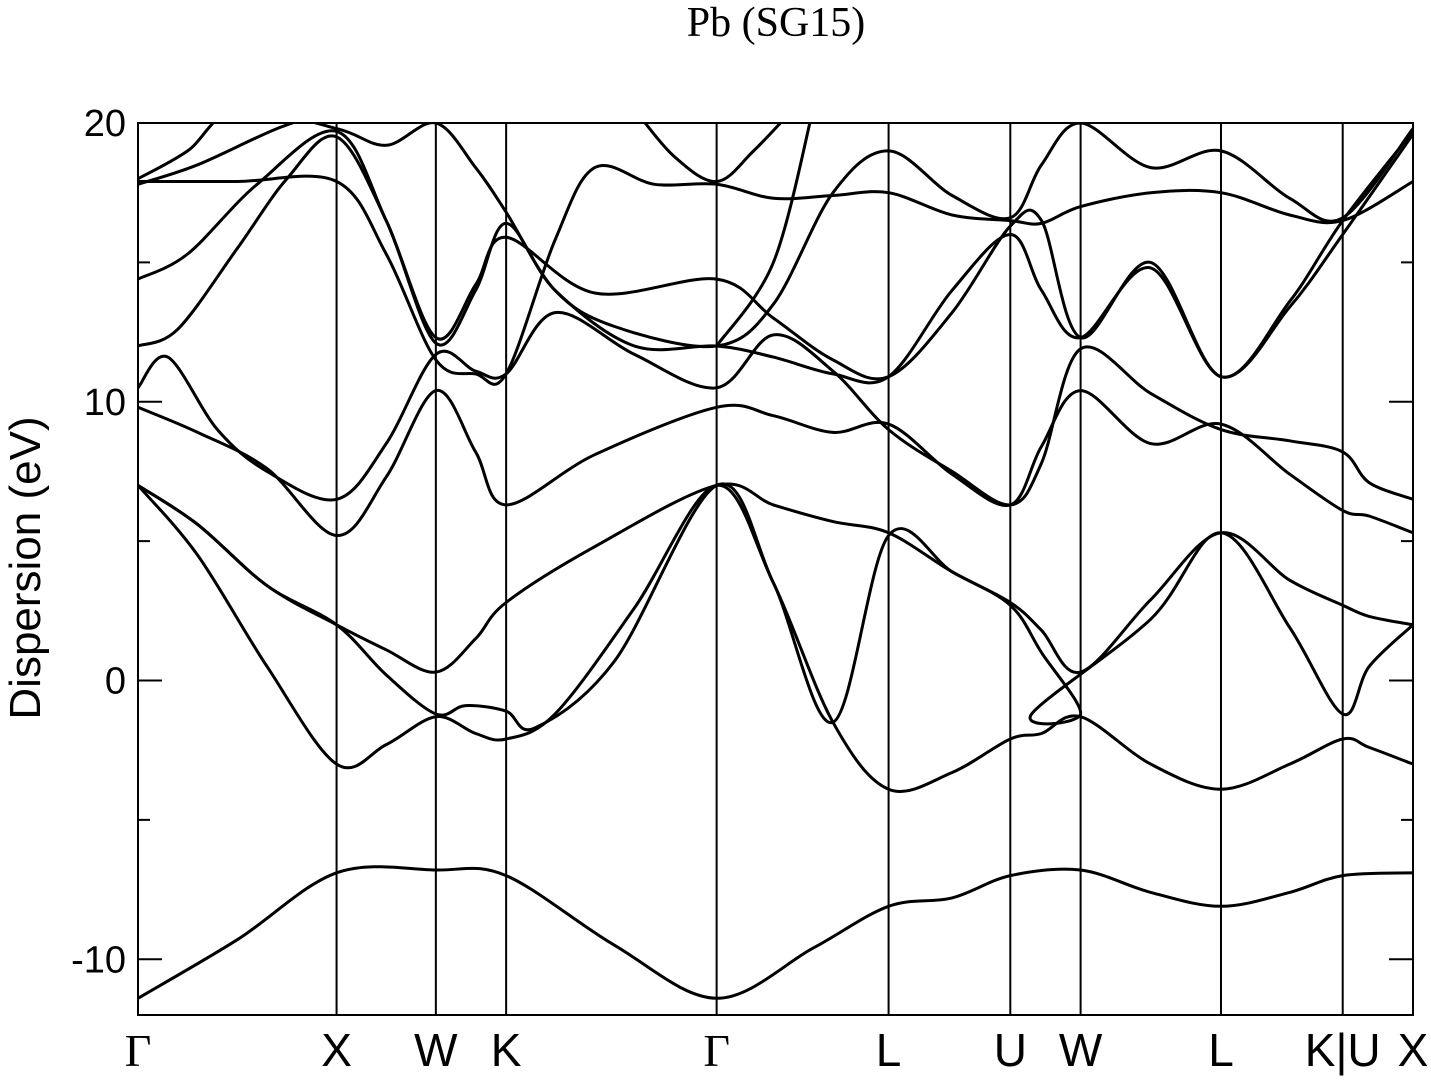 This screenshot has width=1431, height=1080. Describe the element at coordinates (105, 124) in the screenshot. I see `y-tick-label-0: 20` at that location.